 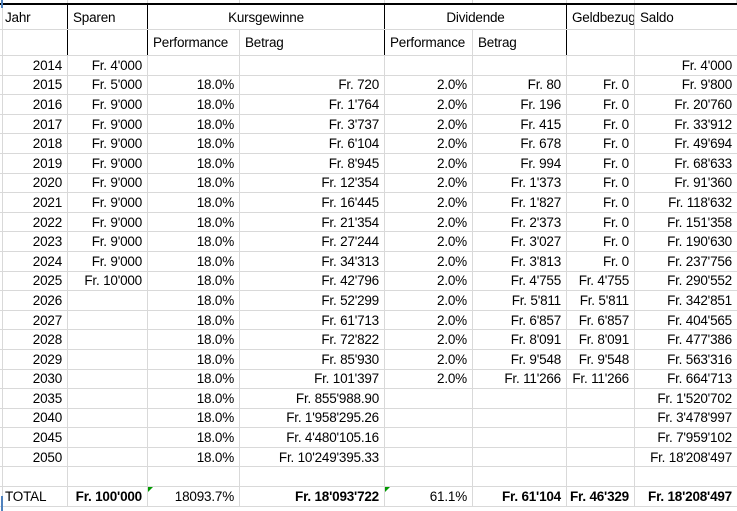 What do you see at coordinates (312, 497) in the screenshot?
I see `total-kurs-betrag-cell: Fr. 18'093'722` at bounding box center [312, 497].